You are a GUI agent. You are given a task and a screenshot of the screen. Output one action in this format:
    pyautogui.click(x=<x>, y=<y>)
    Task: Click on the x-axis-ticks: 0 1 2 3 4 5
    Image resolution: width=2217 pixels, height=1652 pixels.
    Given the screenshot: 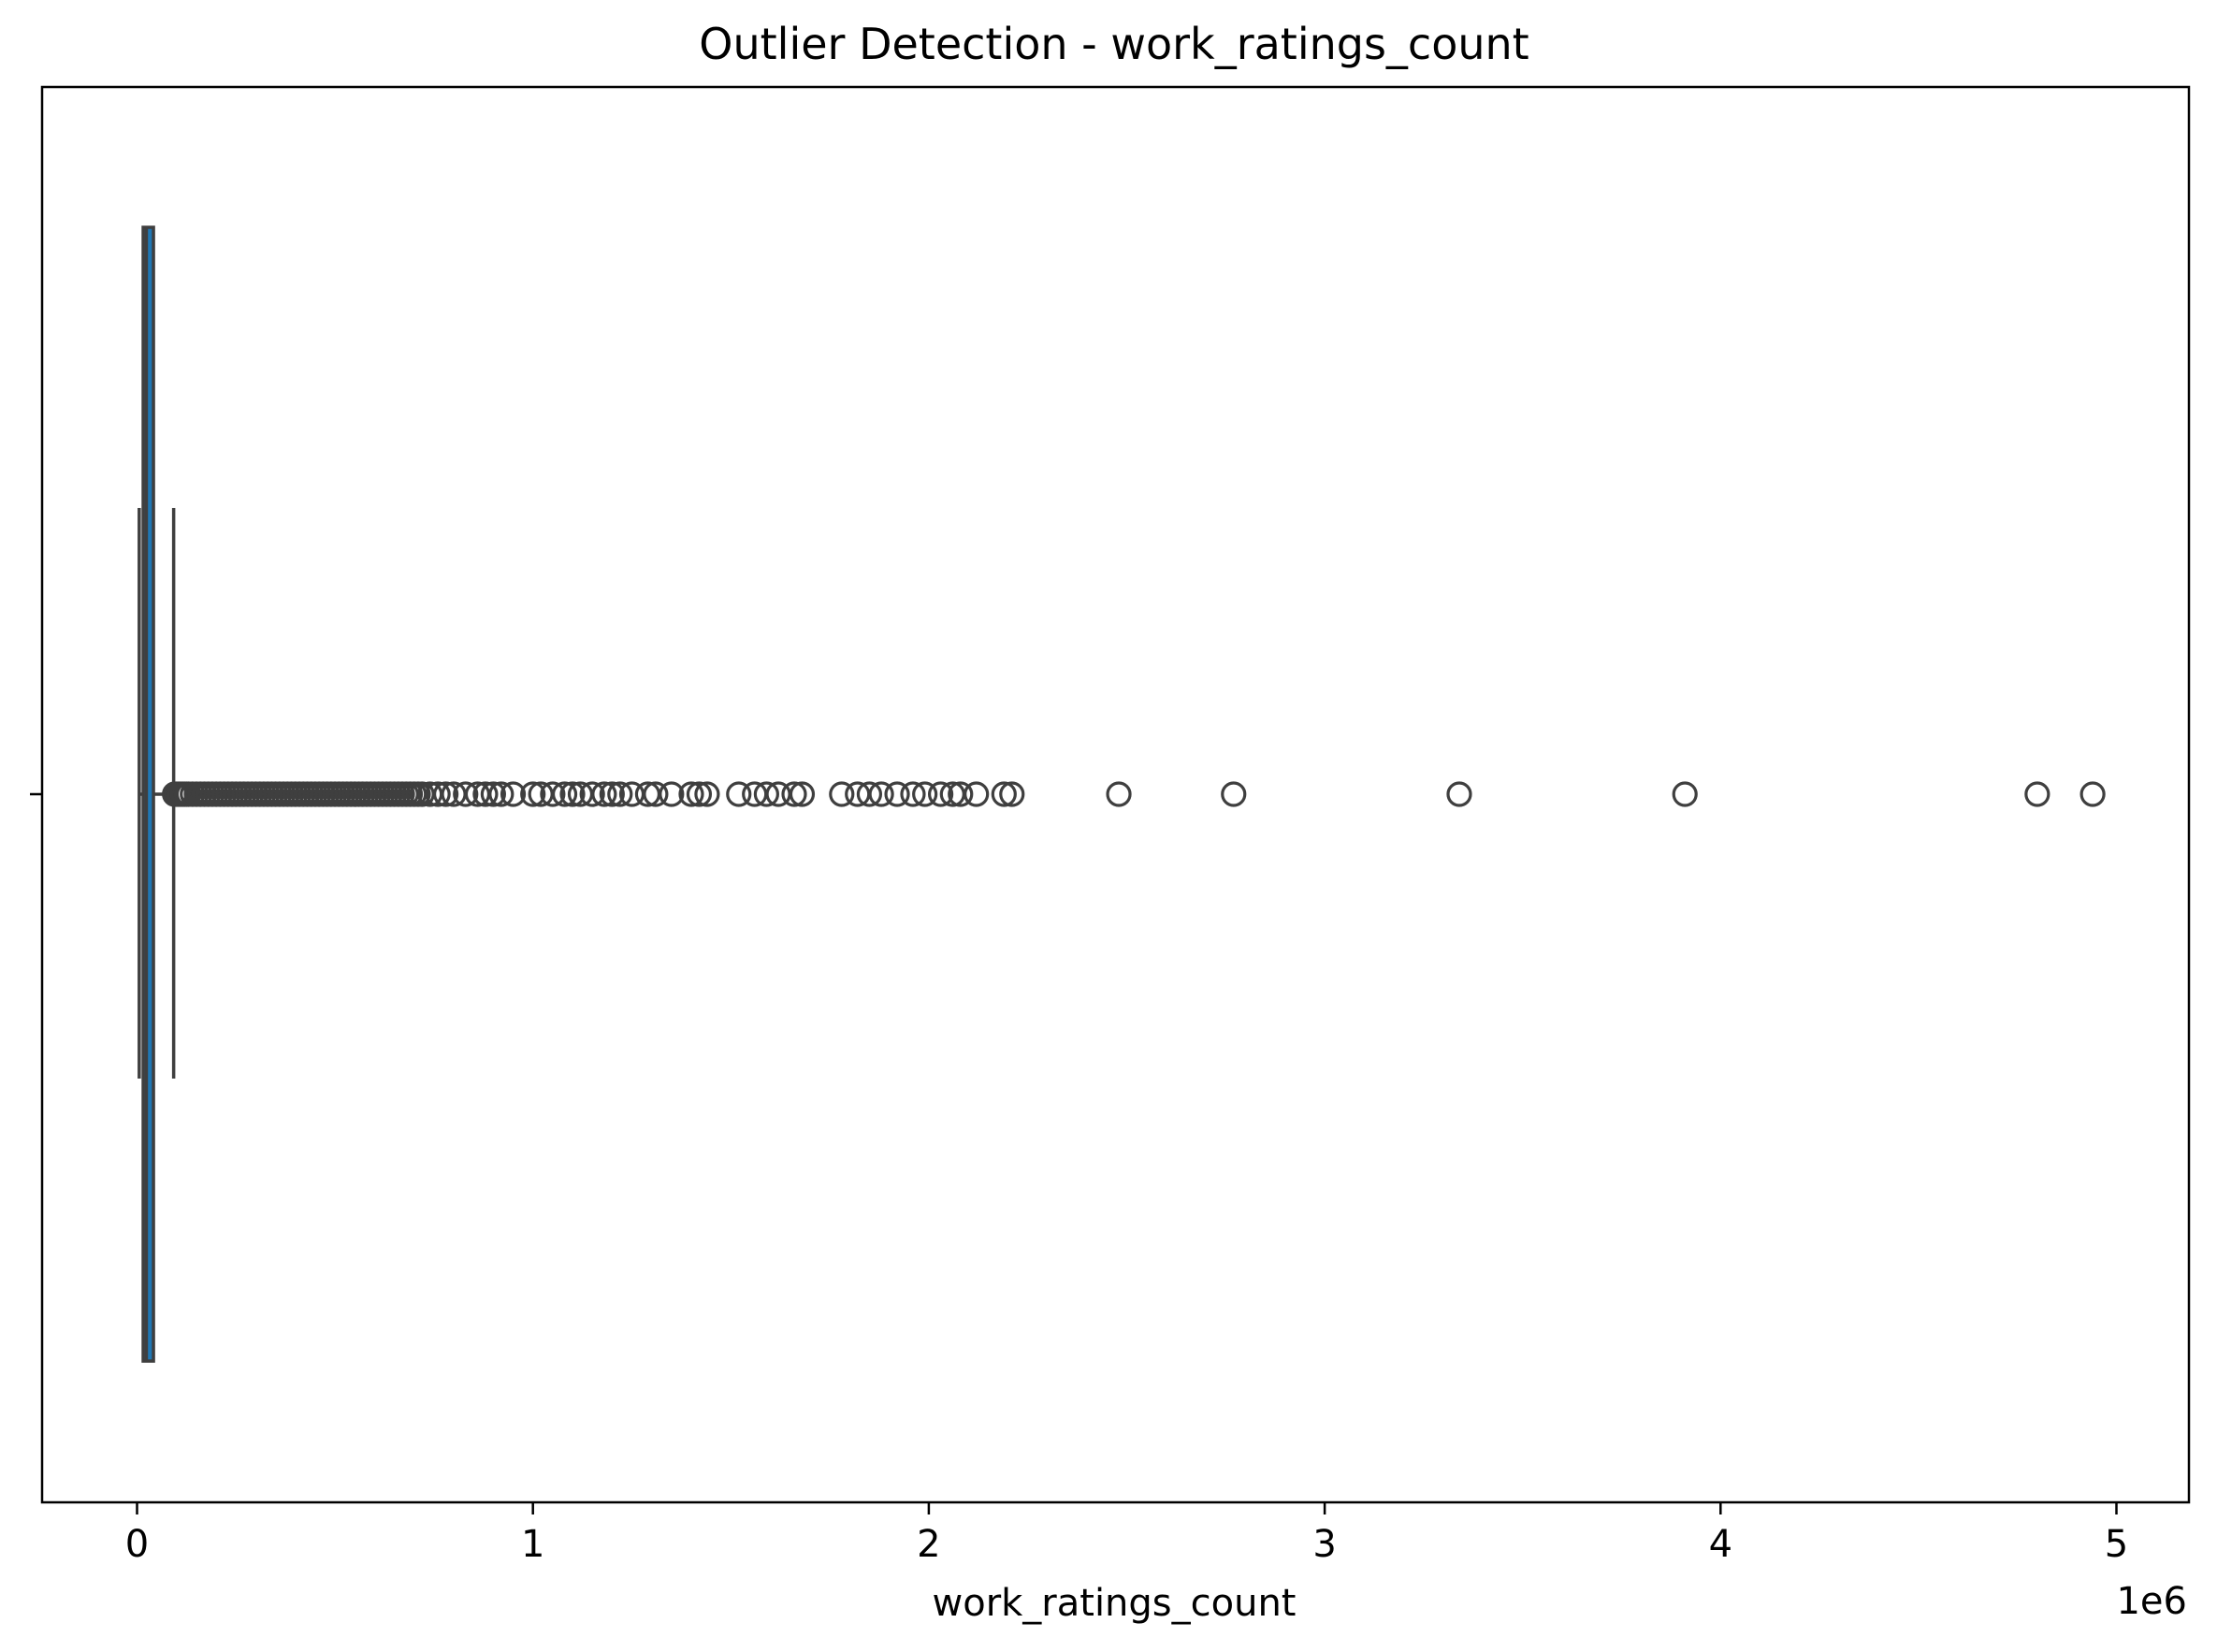 What is the action you would take?
    pyautogui.click(x=1126, y=1534)
    